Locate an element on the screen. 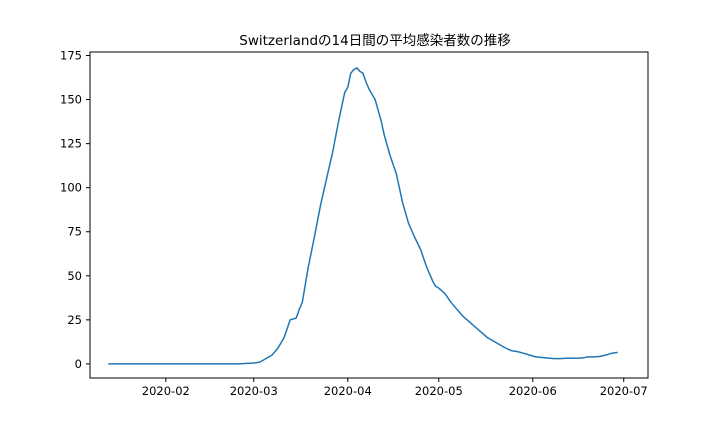 Image resolution: width=720 pixels, height=432 pixels. x-tick-label: 2020-05 is located at coordinates (439, 391).